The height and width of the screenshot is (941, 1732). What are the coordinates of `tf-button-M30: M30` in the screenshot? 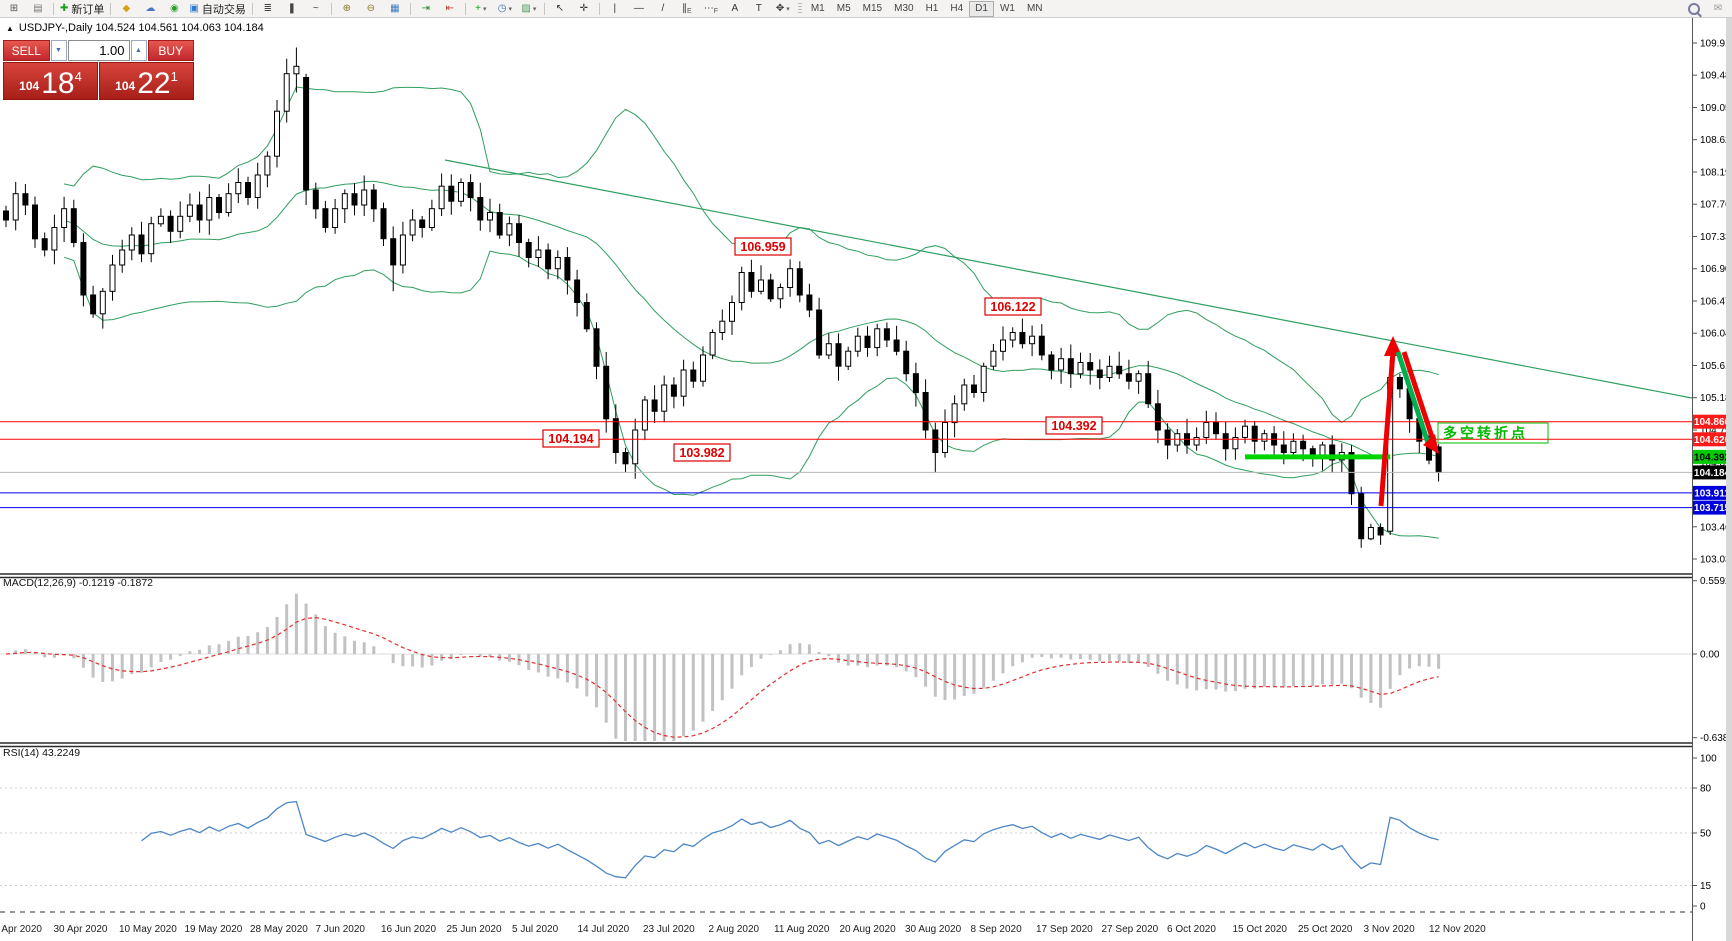 It's located at (904, 8).